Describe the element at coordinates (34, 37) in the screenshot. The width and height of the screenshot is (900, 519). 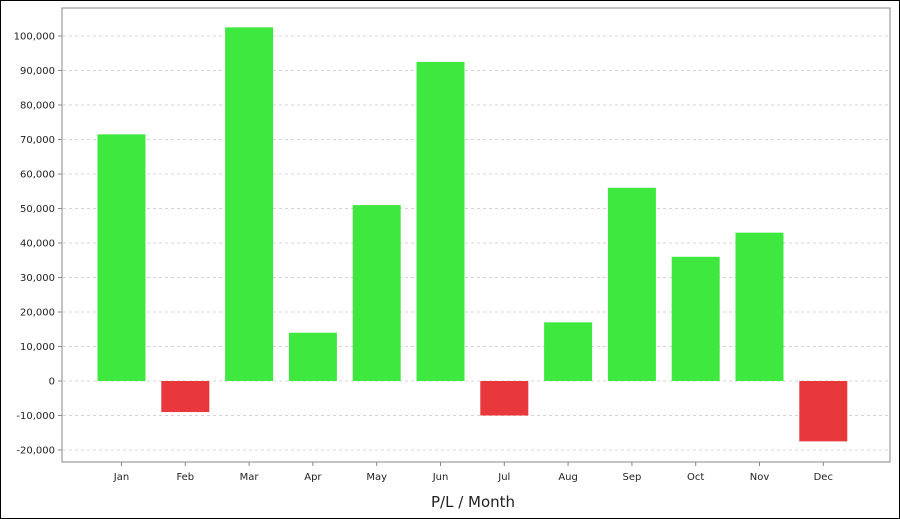
I see `y-tick-label: 100,000` at that location.